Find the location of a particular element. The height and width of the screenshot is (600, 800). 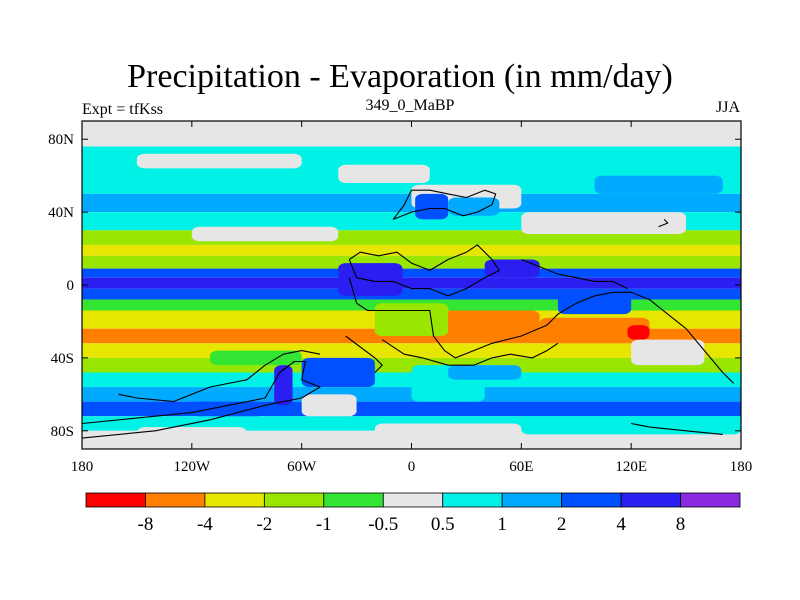

colorbar-label-5: 0.5 is located at coordinates (443, 524).